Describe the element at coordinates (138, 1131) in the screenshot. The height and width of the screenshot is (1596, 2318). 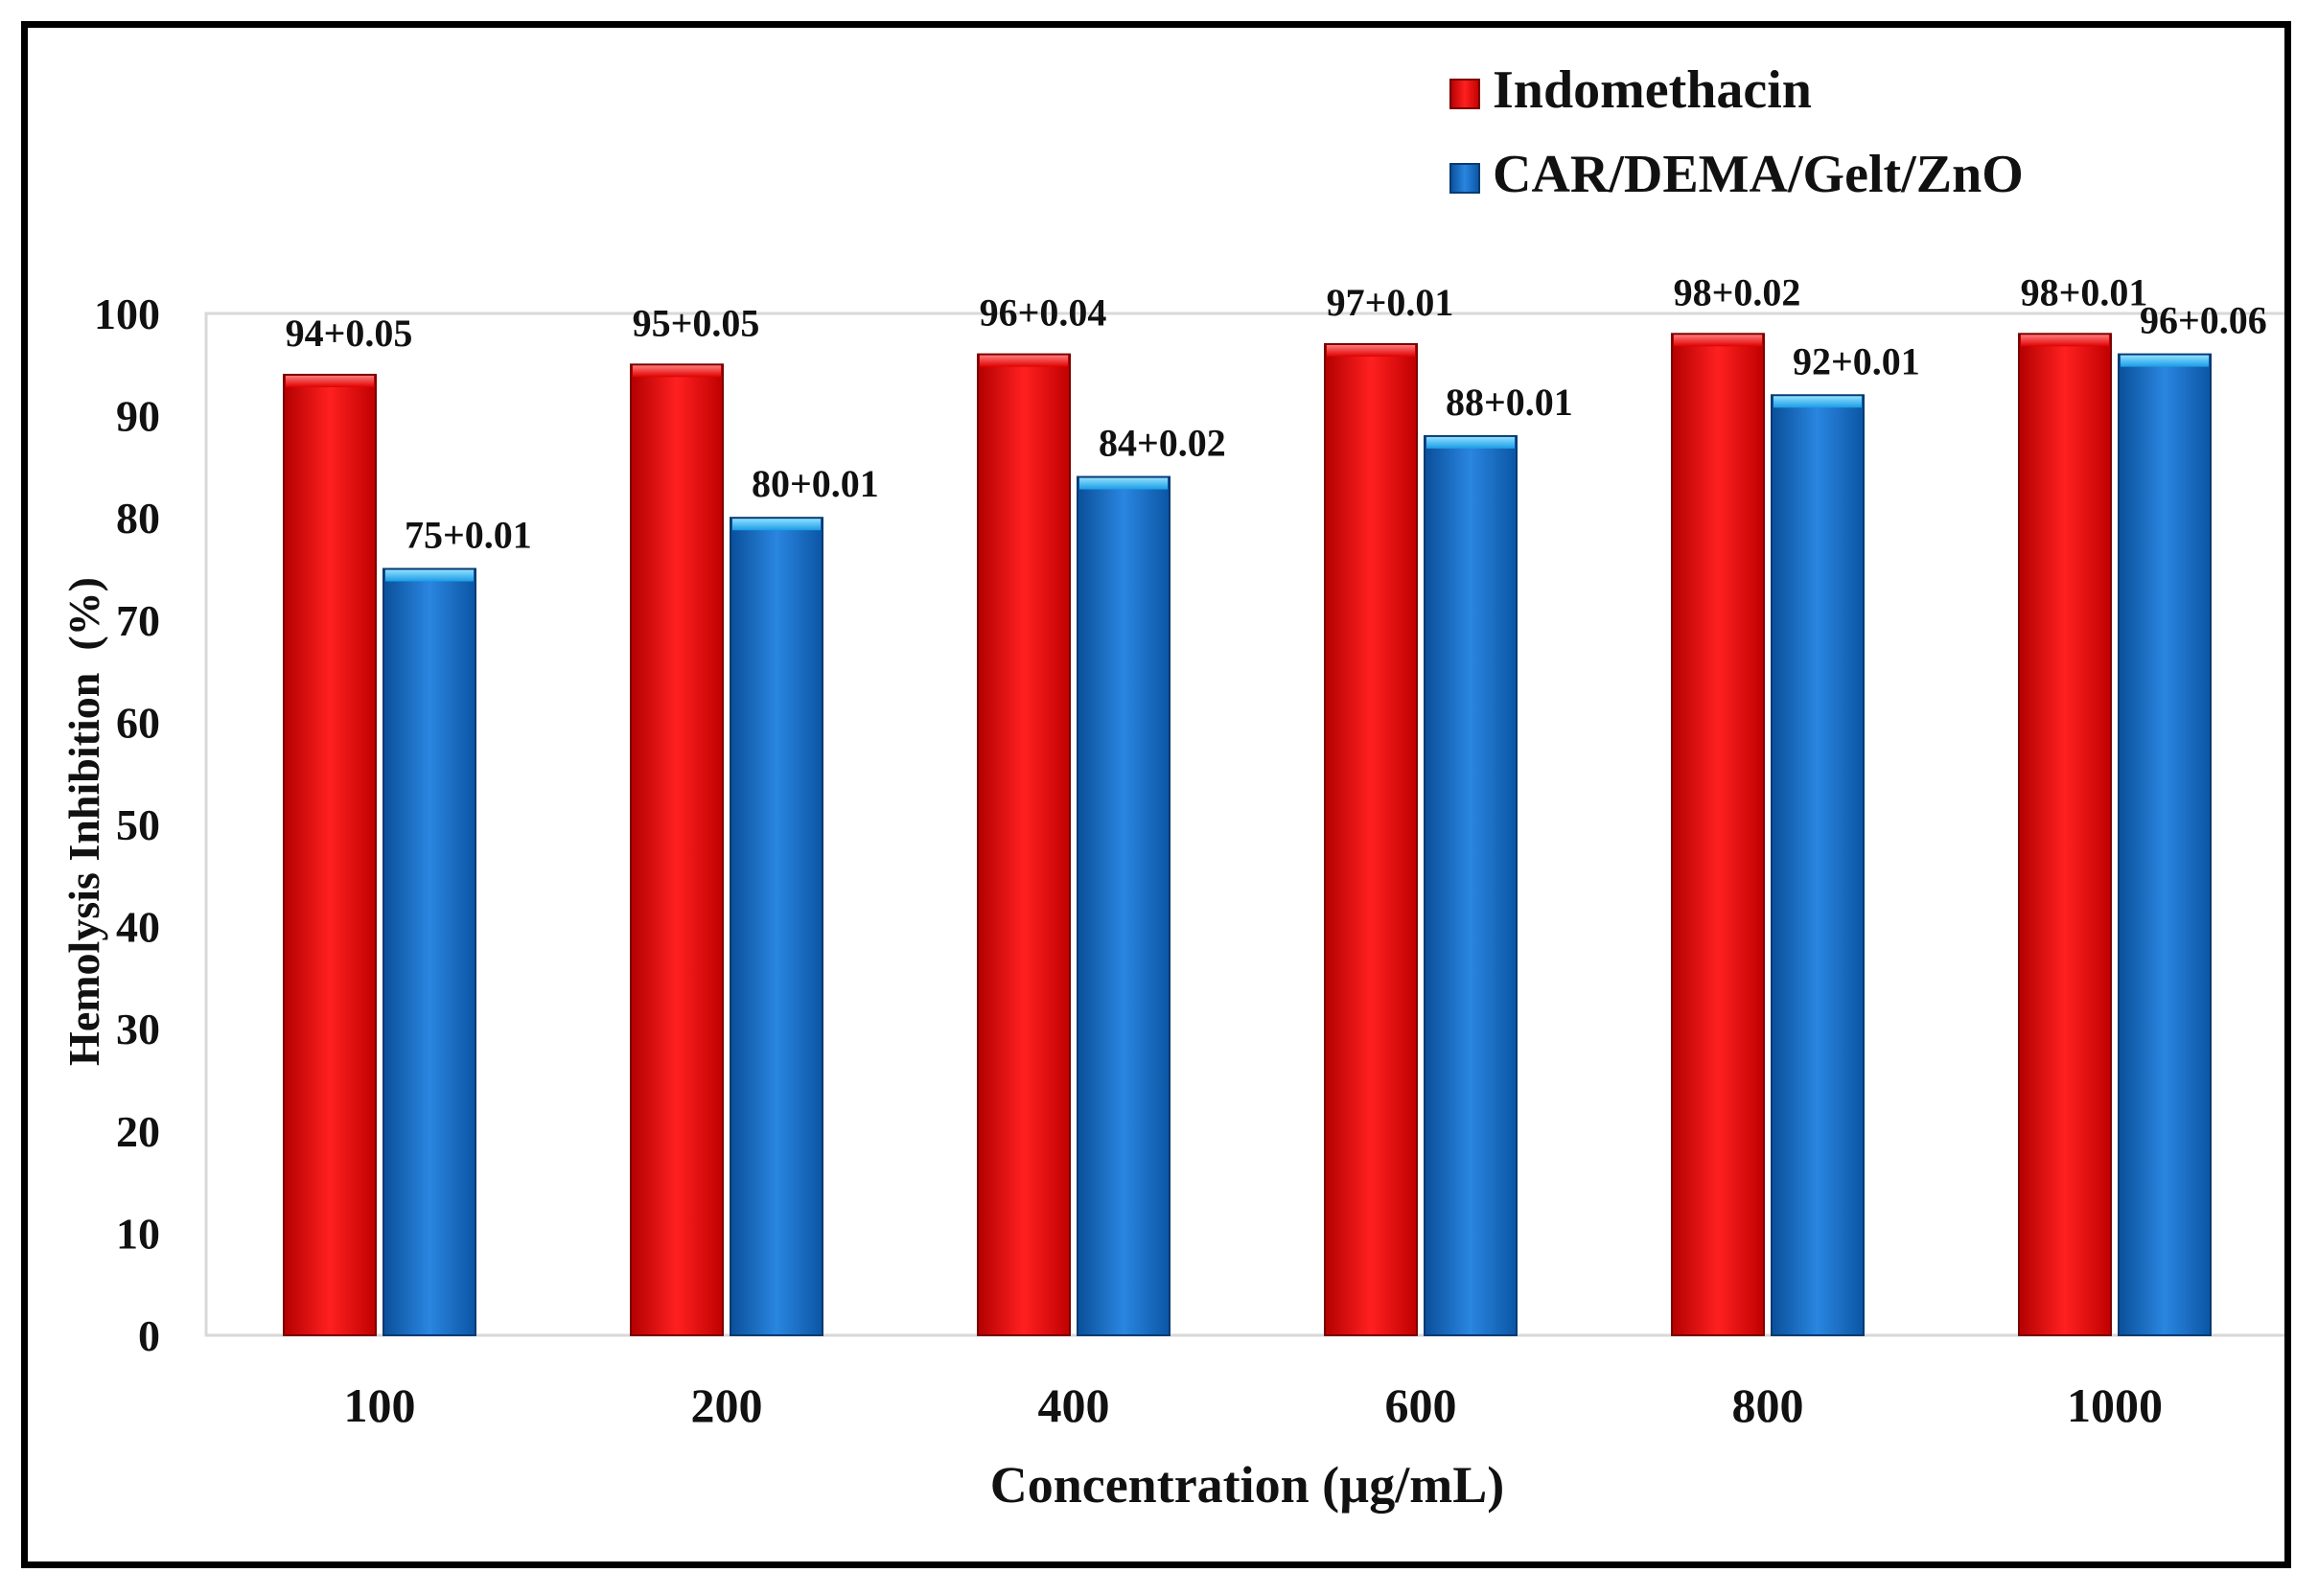
I see `y-tick-label: 20` at that location.